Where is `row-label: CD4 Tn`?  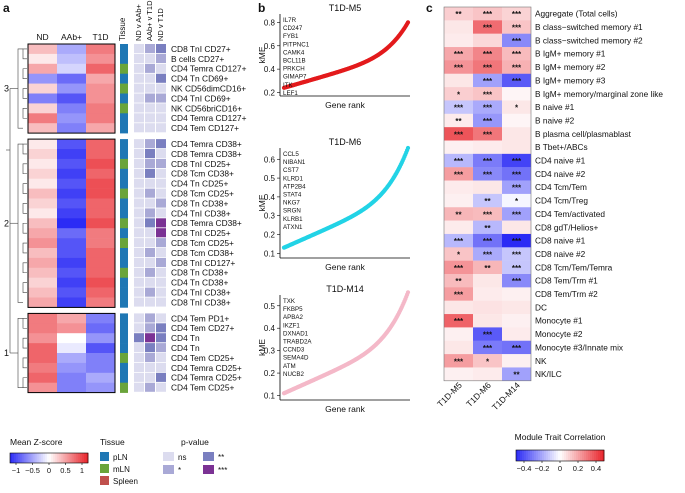 row-label: CD4 Tn is located at coordinates (185, 348).